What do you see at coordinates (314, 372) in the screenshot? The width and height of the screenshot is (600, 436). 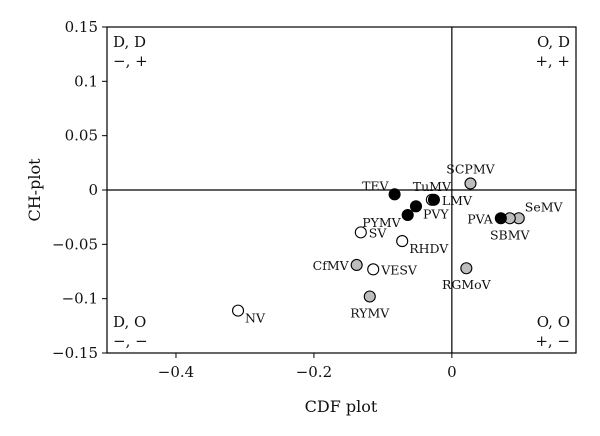 I see `x-tick-label: −0.2` at bounding box center [314, 372].